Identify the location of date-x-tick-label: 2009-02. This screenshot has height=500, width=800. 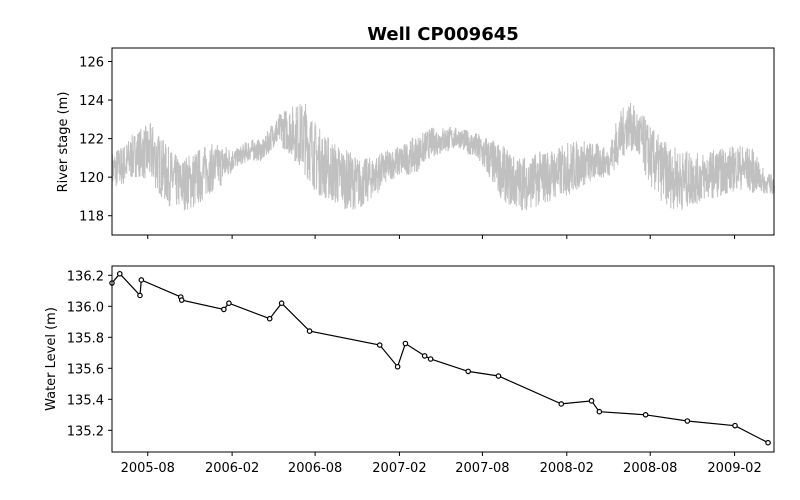
(734, 468).